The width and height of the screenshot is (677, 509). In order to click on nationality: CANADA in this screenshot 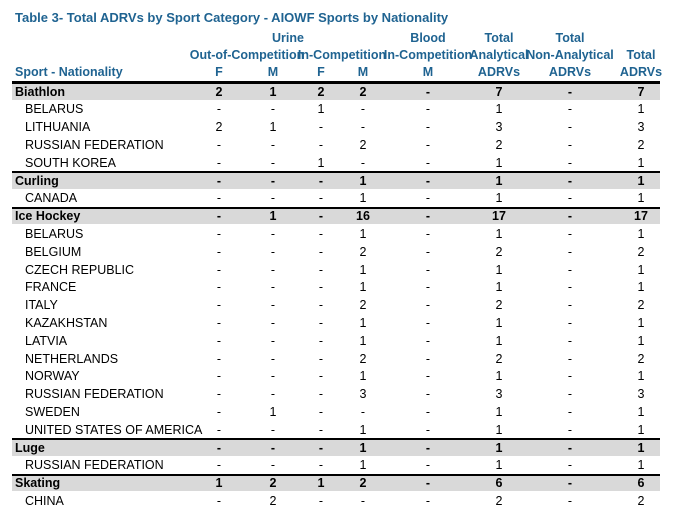, I will do `click(51, 198)`.